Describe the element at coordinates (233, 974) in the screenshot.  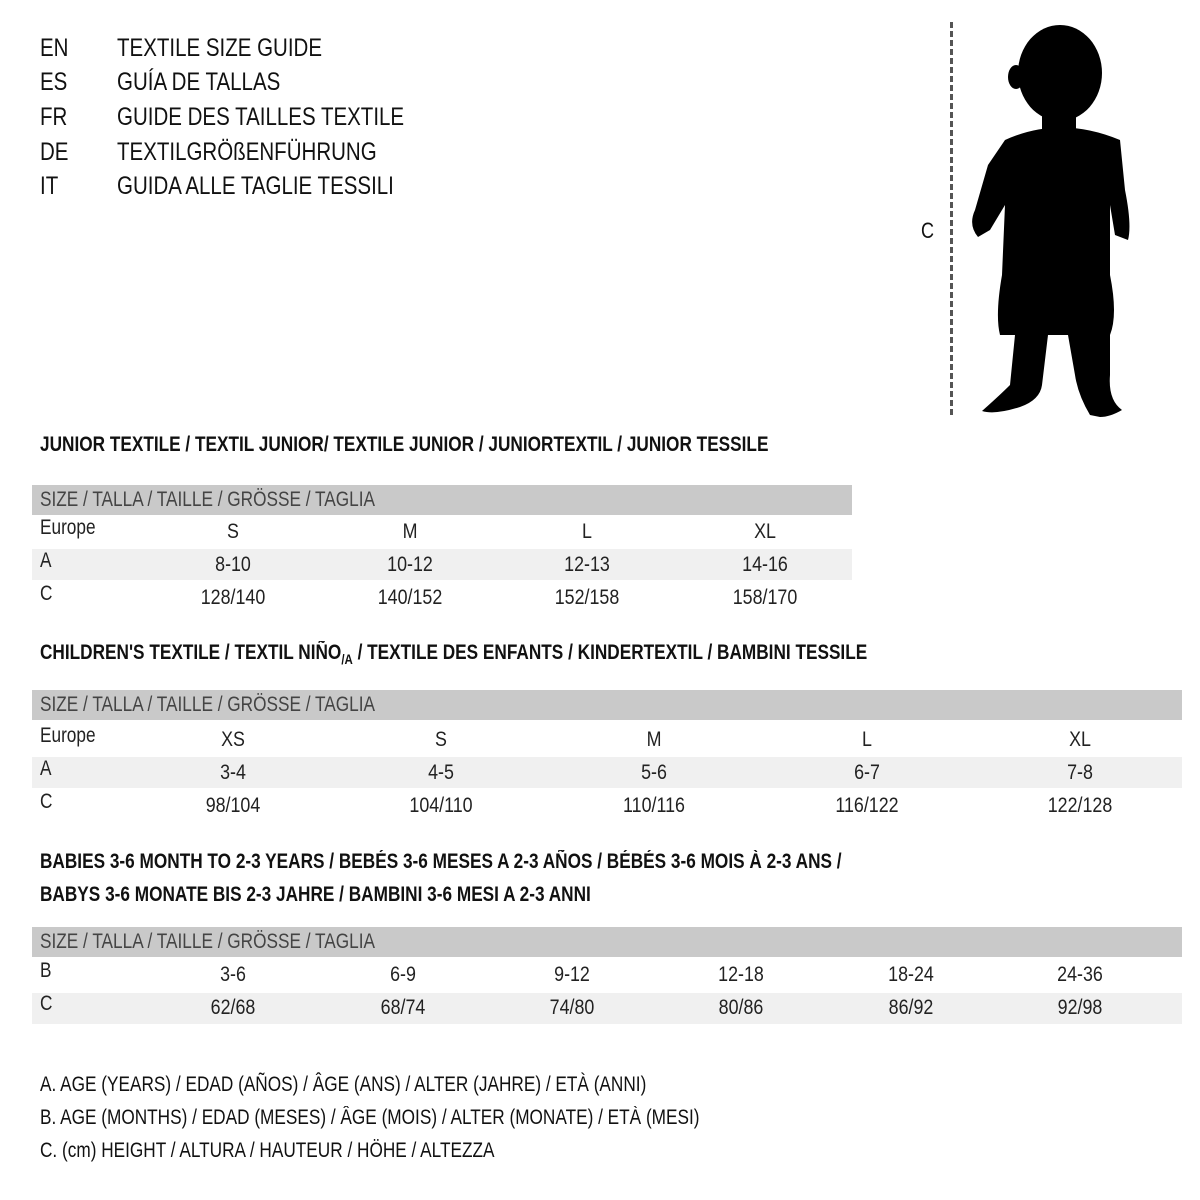
I see `table-cell: 3-6` at that location.